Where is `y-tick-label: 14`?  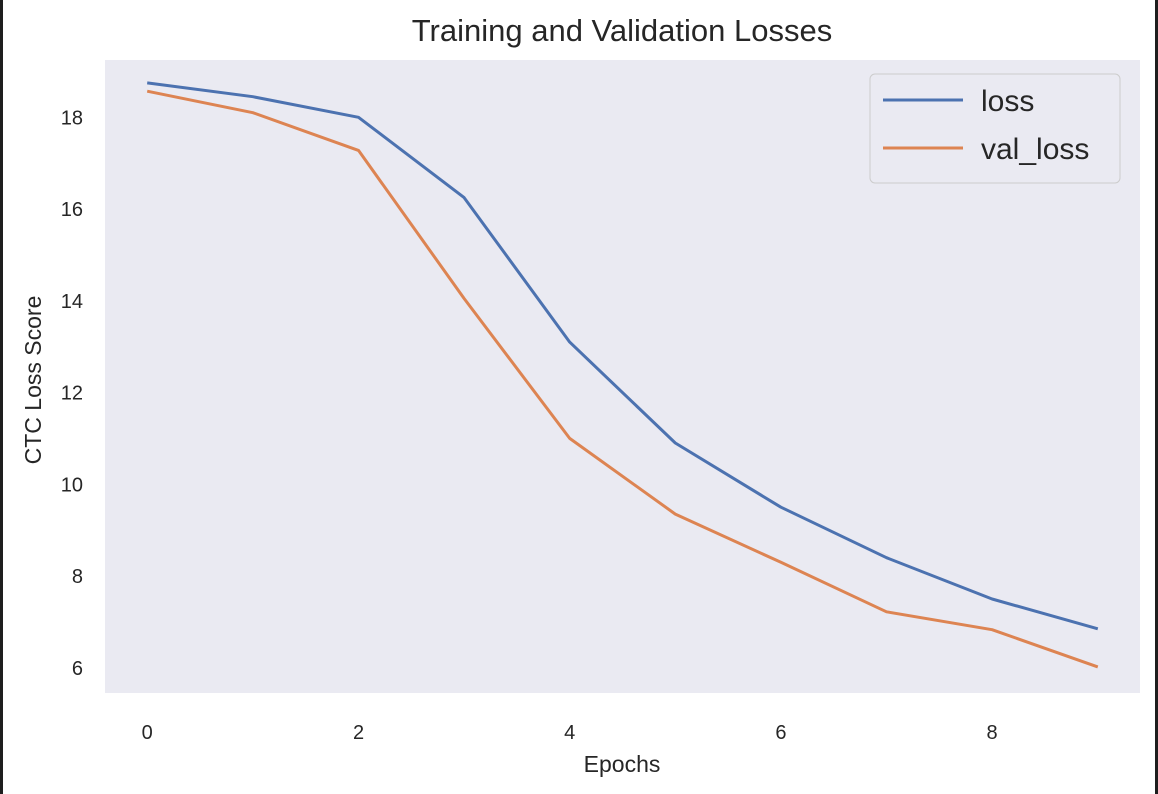
y-tick-label: 14 is located at coordinates (72, 302).